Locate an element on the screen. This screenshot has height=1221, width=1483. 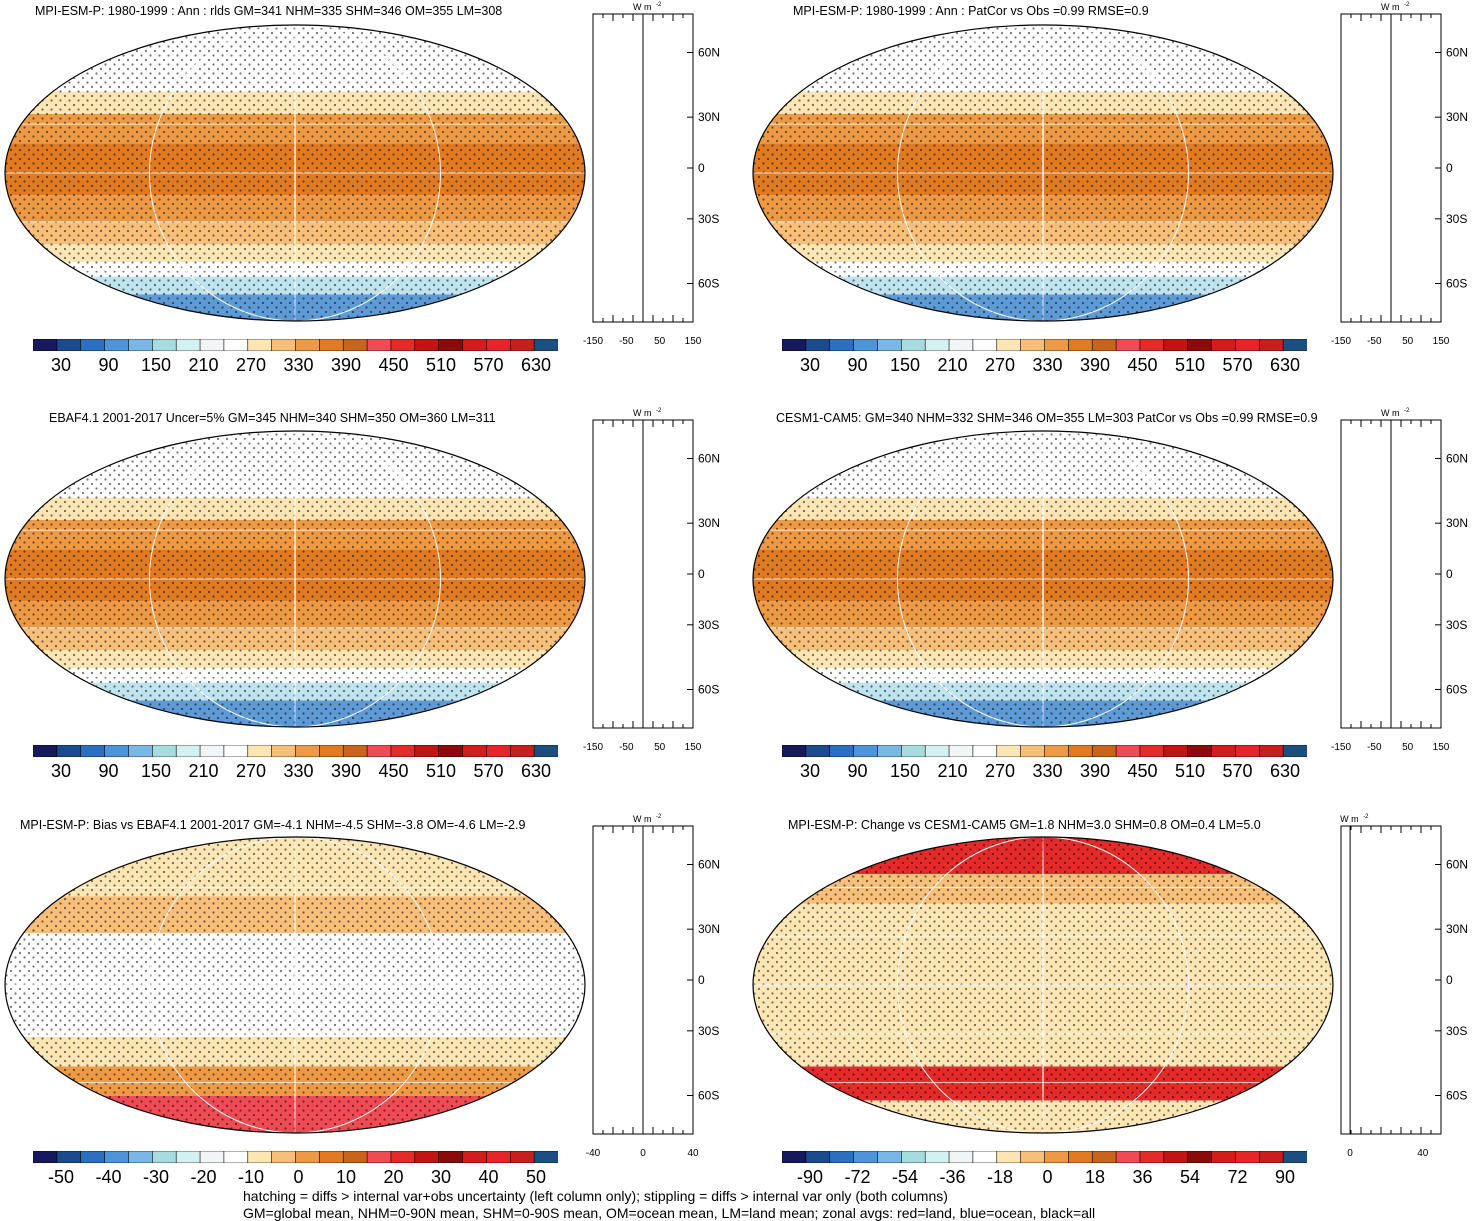
colorbar-tick-label: 270 is located at coordinates (1000, 365).